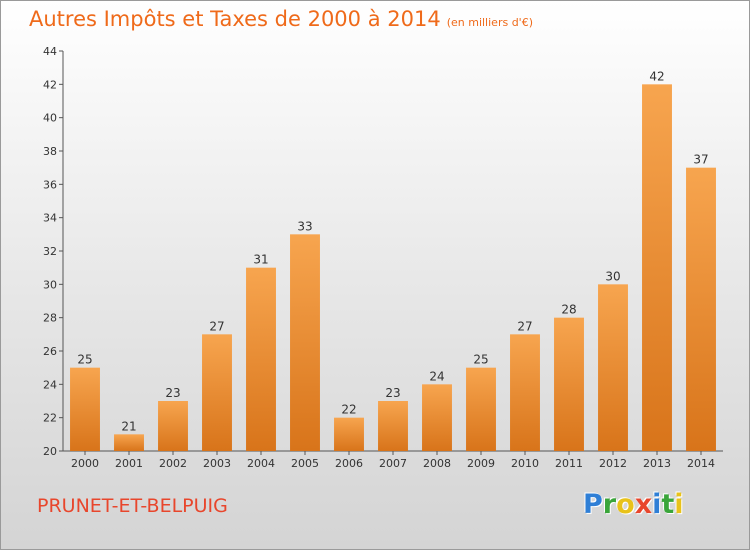 The image size is (750, 550). I want to click on x-tick-label-2010: 2010, so click(525, 463).